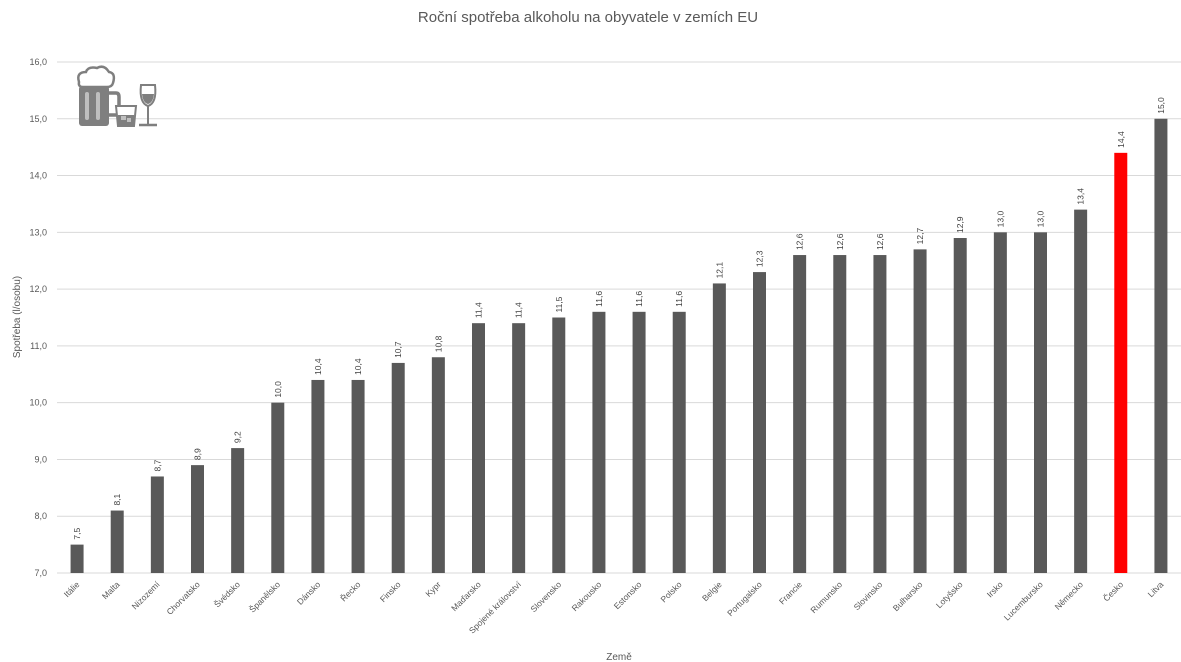 This screenshot has width=1181, height=662. What do you see at coordinates (183, 598) in the screenshot?
I see `x-tick-label: Chorvatsko` at bounding box center [183, 598].